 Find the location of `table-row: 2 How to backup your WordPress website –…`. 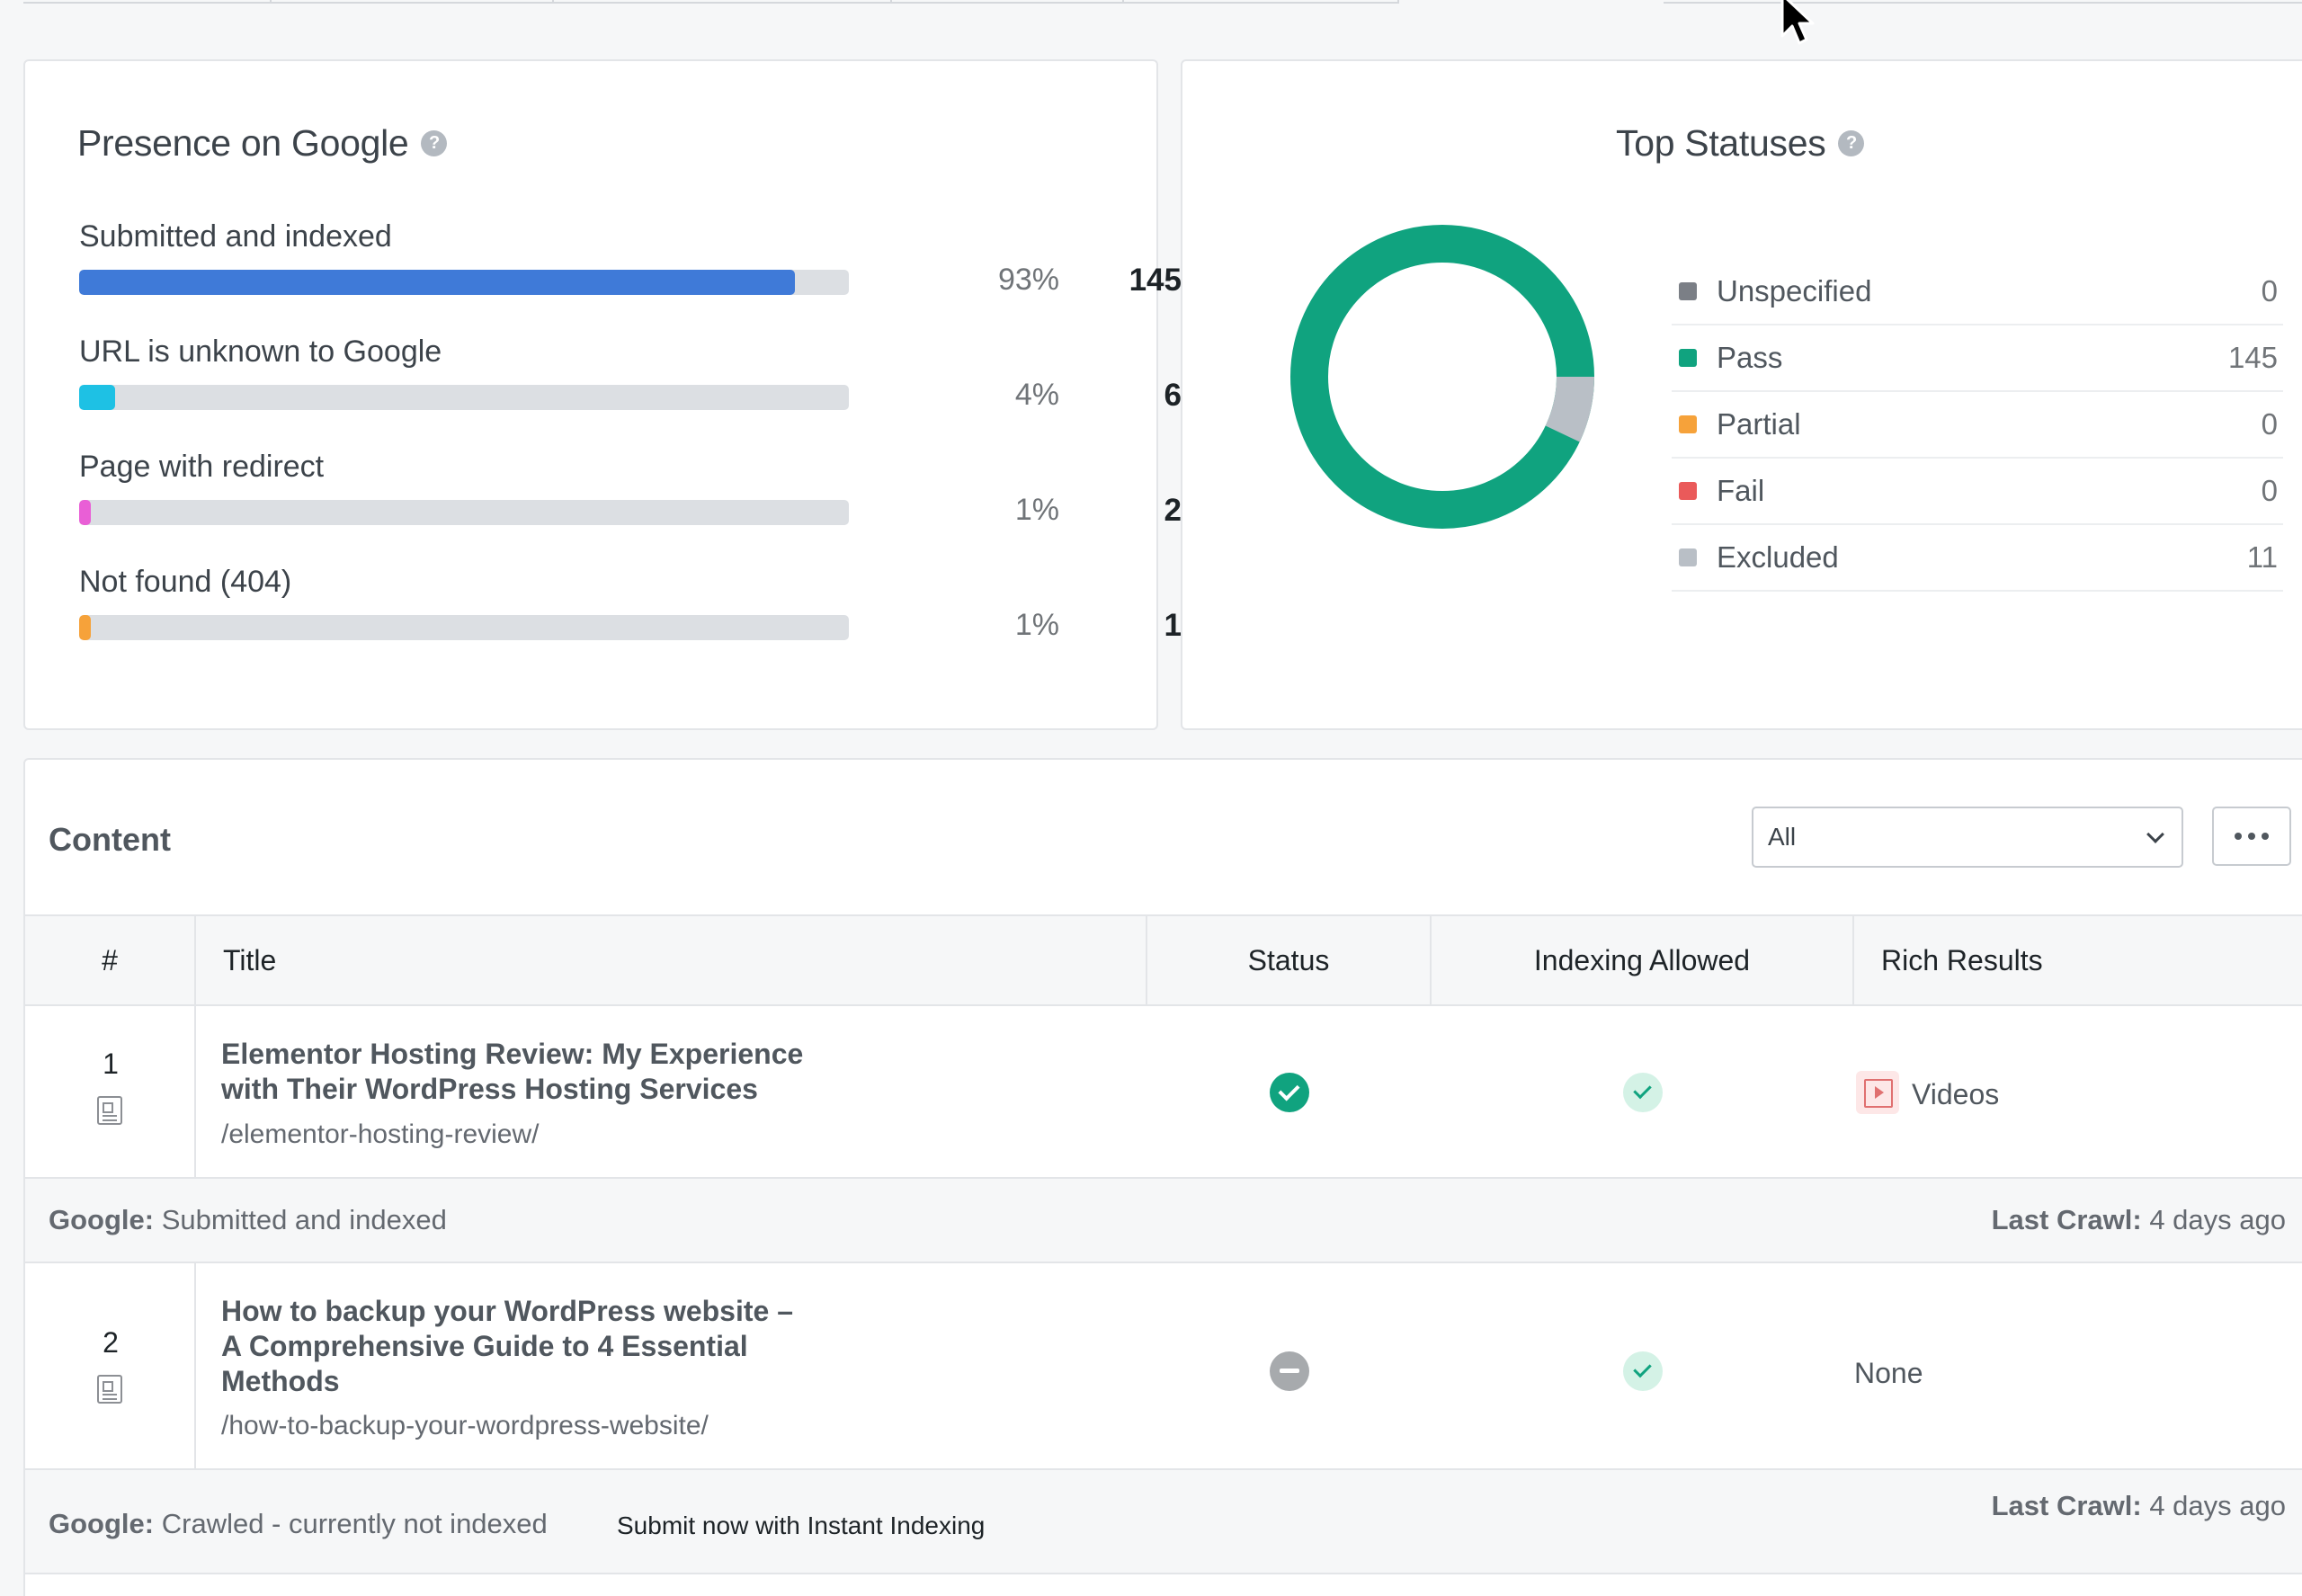

table-row: 2 How to backup your WordPress website –… is located at coordinates (1163, 1366).